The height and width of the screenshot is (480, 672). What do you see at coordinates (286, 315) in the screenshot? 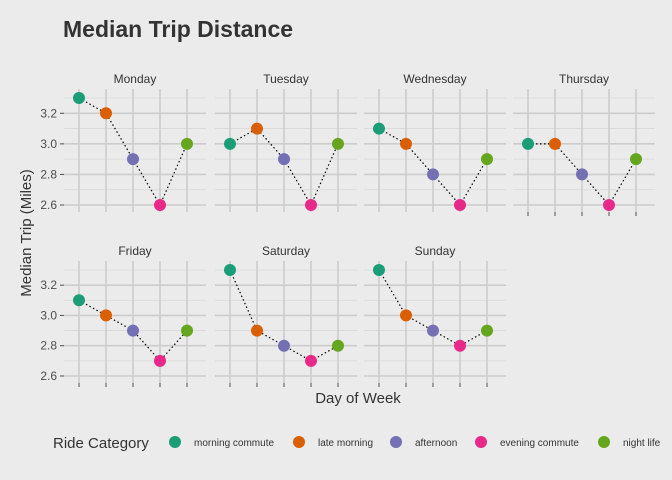
I see `panel-saturday: Saturday` at bounding box center [286, 315].